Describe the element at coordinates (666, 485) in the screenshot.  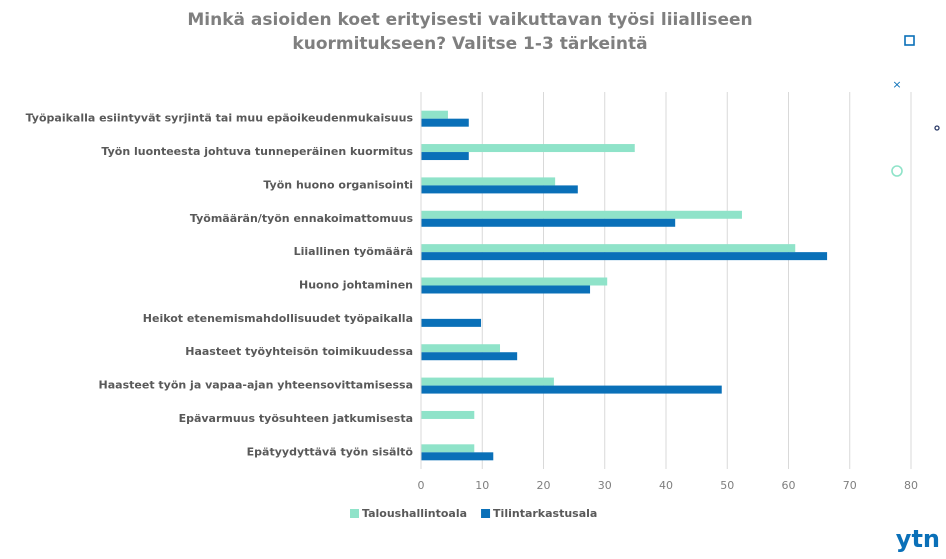
I see `x-tick-label: 40` at that location.